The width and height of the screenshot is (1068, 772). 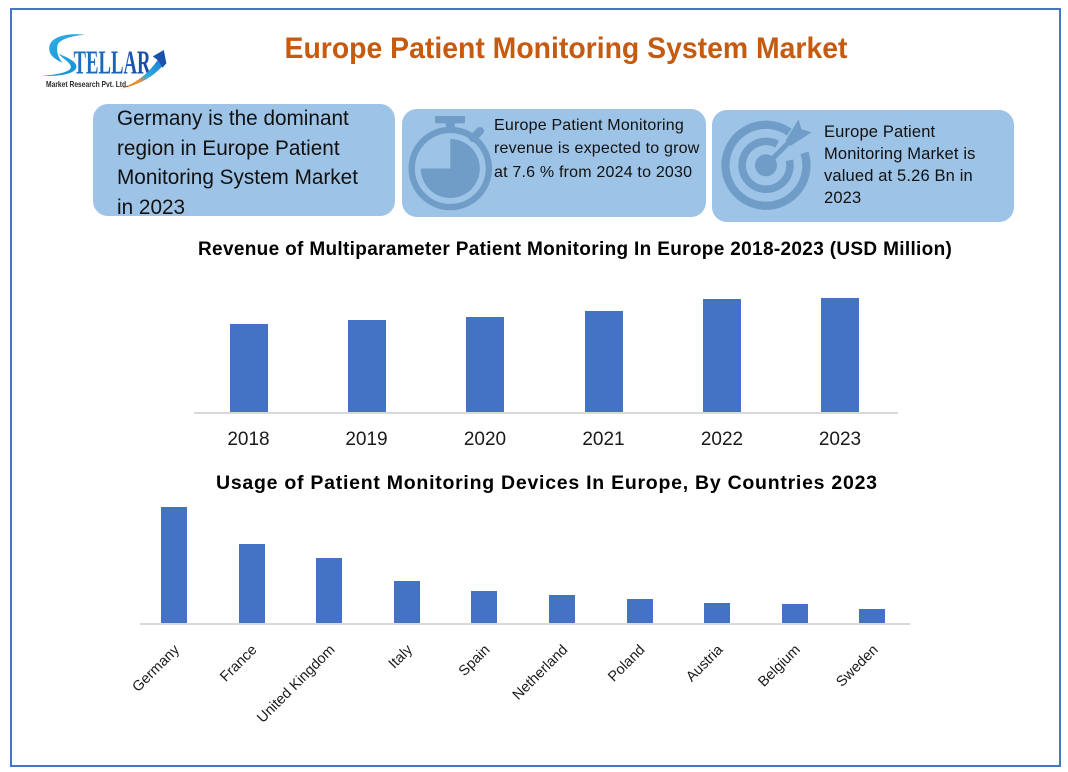 I want to click on svg-text: Market Research Pvt. Ltd., so click(x=87, y=84).